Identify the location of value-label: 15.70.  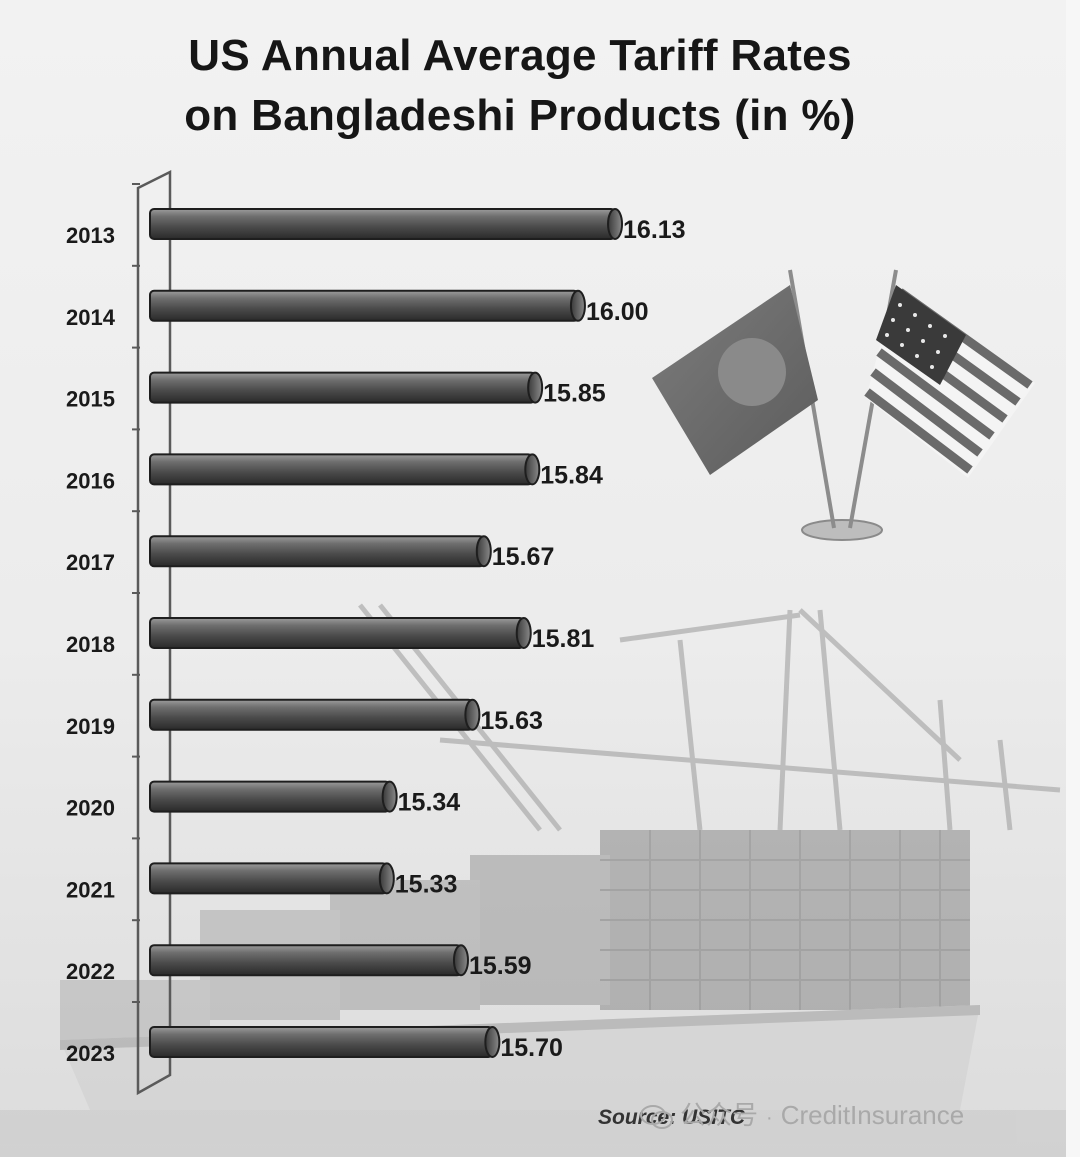
(531, 1048).